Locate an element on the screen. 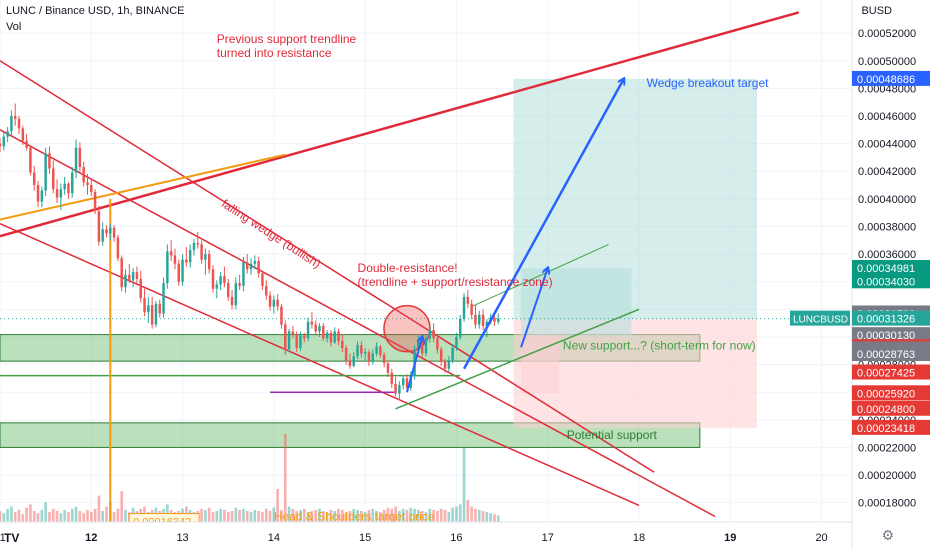 The height and width of the screenshot is (550, 932). gear-icon: ⚙ is located at coordinates (887, 535).